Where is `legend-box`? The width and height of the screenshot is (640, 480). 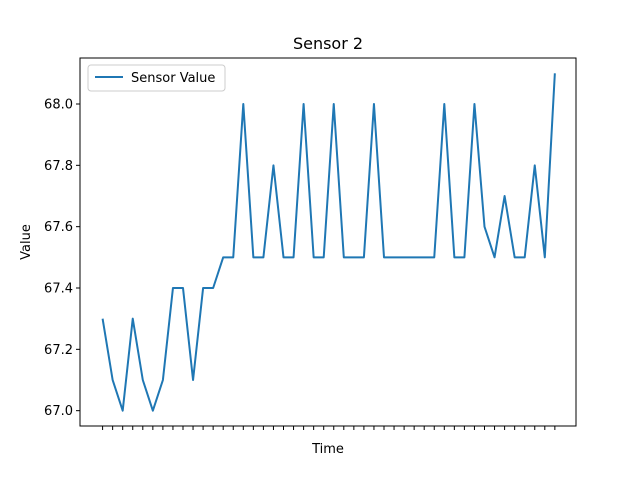 legend-box is located at coordinates (156, 78).